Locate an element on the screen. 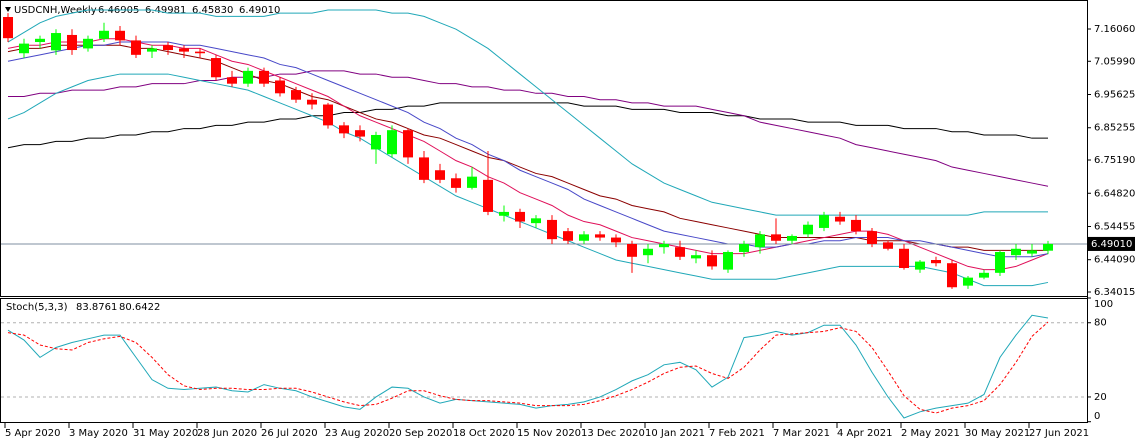 The height and width of the screenshot is (448, 1136). y-tick-label: 6.75190 is located at coordinates (1114, 160).